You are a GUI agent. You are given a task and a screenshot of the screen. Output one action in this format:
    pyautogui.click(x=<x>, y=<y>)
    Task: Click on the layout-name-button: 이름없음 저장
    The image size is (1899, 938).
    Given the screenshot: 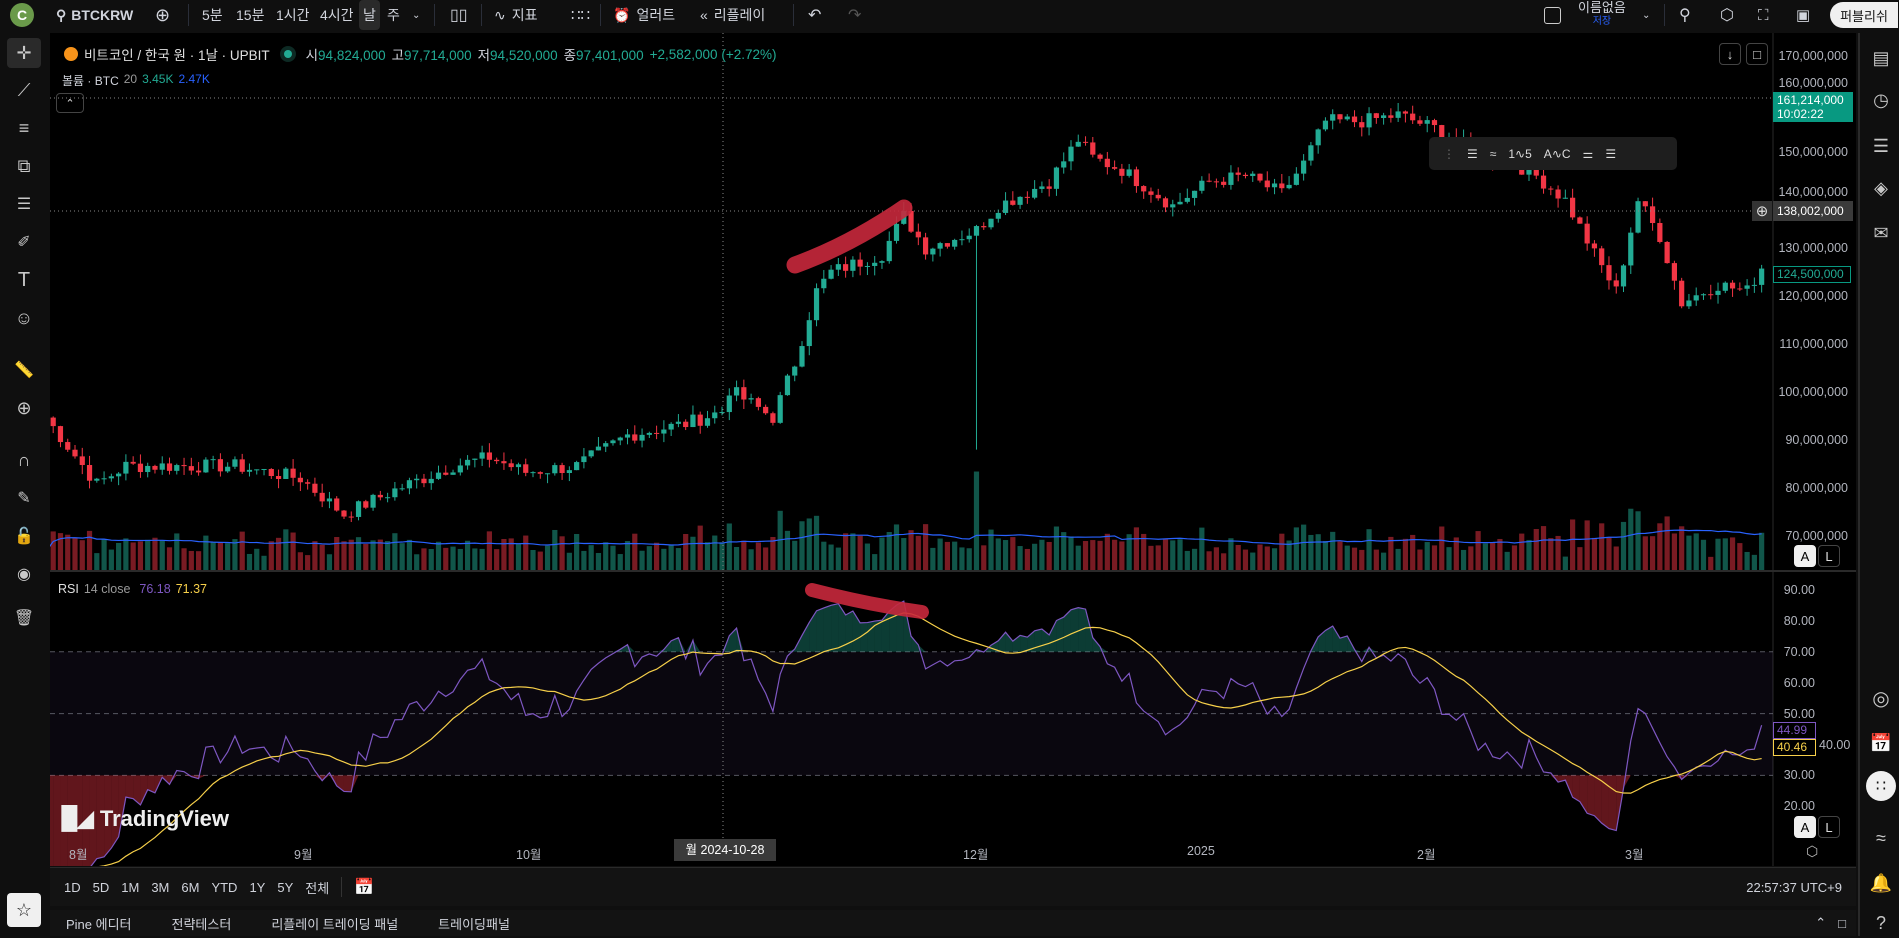 What is the action you would take?
    pyautogui.click(x=1602, y=15)
    